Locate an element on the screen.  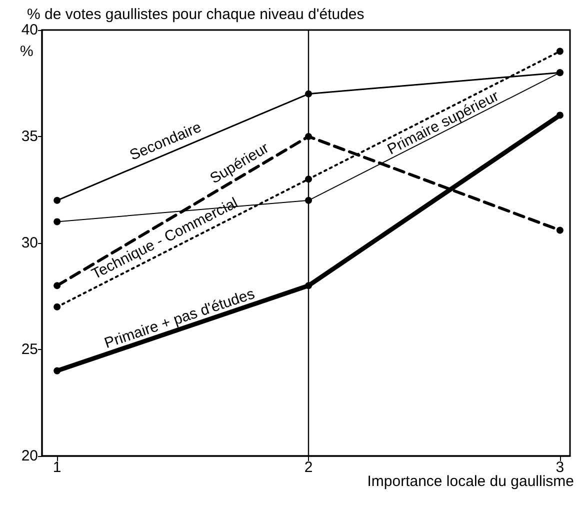
x-tick-label: 3 is located at coordinates (560, 467).